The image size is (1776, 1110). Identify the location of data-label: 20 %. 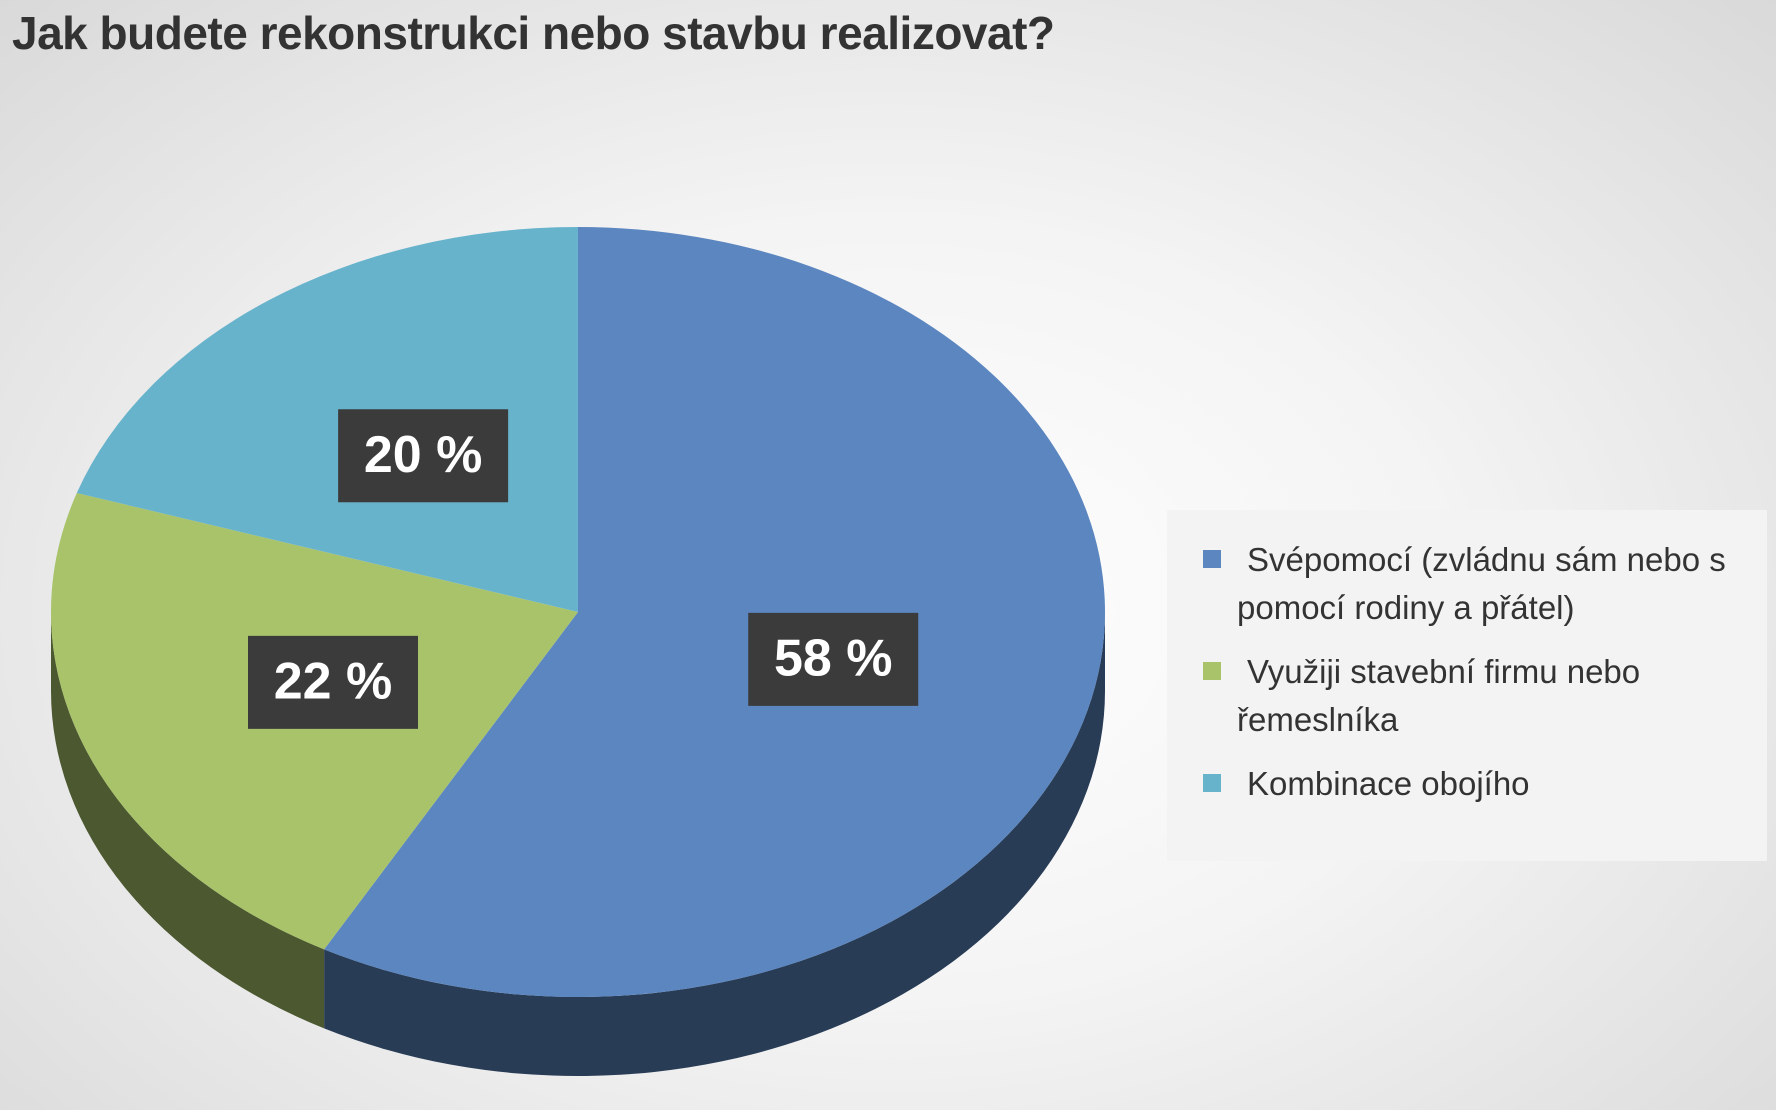
(423, 455).